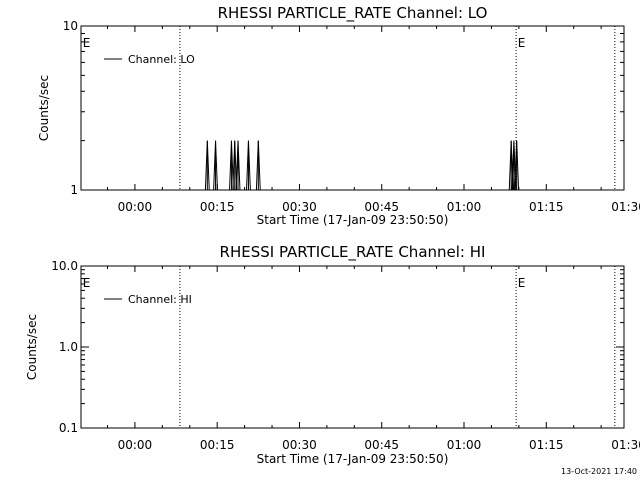 This screenshot has width=640, height=480. Describe the element at coordinates (160, 299) in the screenshot. I see `legend-label: Channel: HI` at that location.